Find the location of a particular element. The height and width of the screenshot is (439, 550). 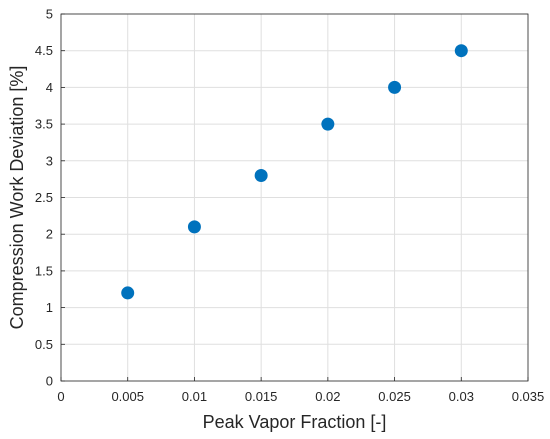

x-tick-label: 0.01 is located at coordinates (194, 396).